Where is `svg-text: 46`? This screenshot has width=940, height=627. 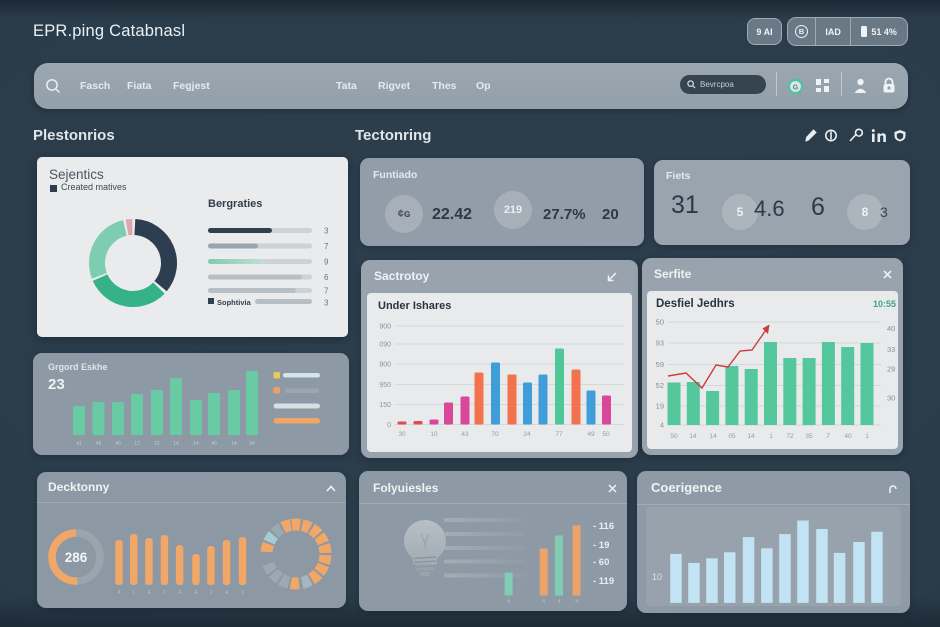 svg-text: 46 is located at coordinates (99, 444).